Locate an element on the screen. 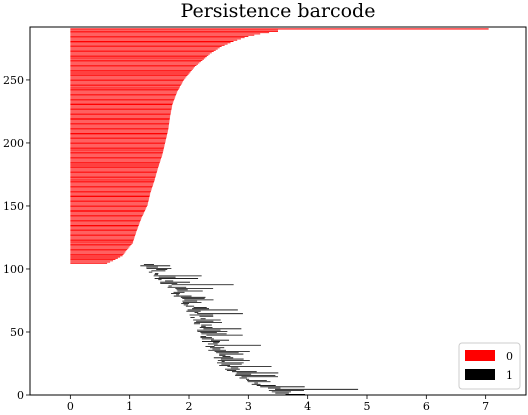 This screenshot has height=415, width=528. x-tick-label: 4 is located at coordinates (307, 406).